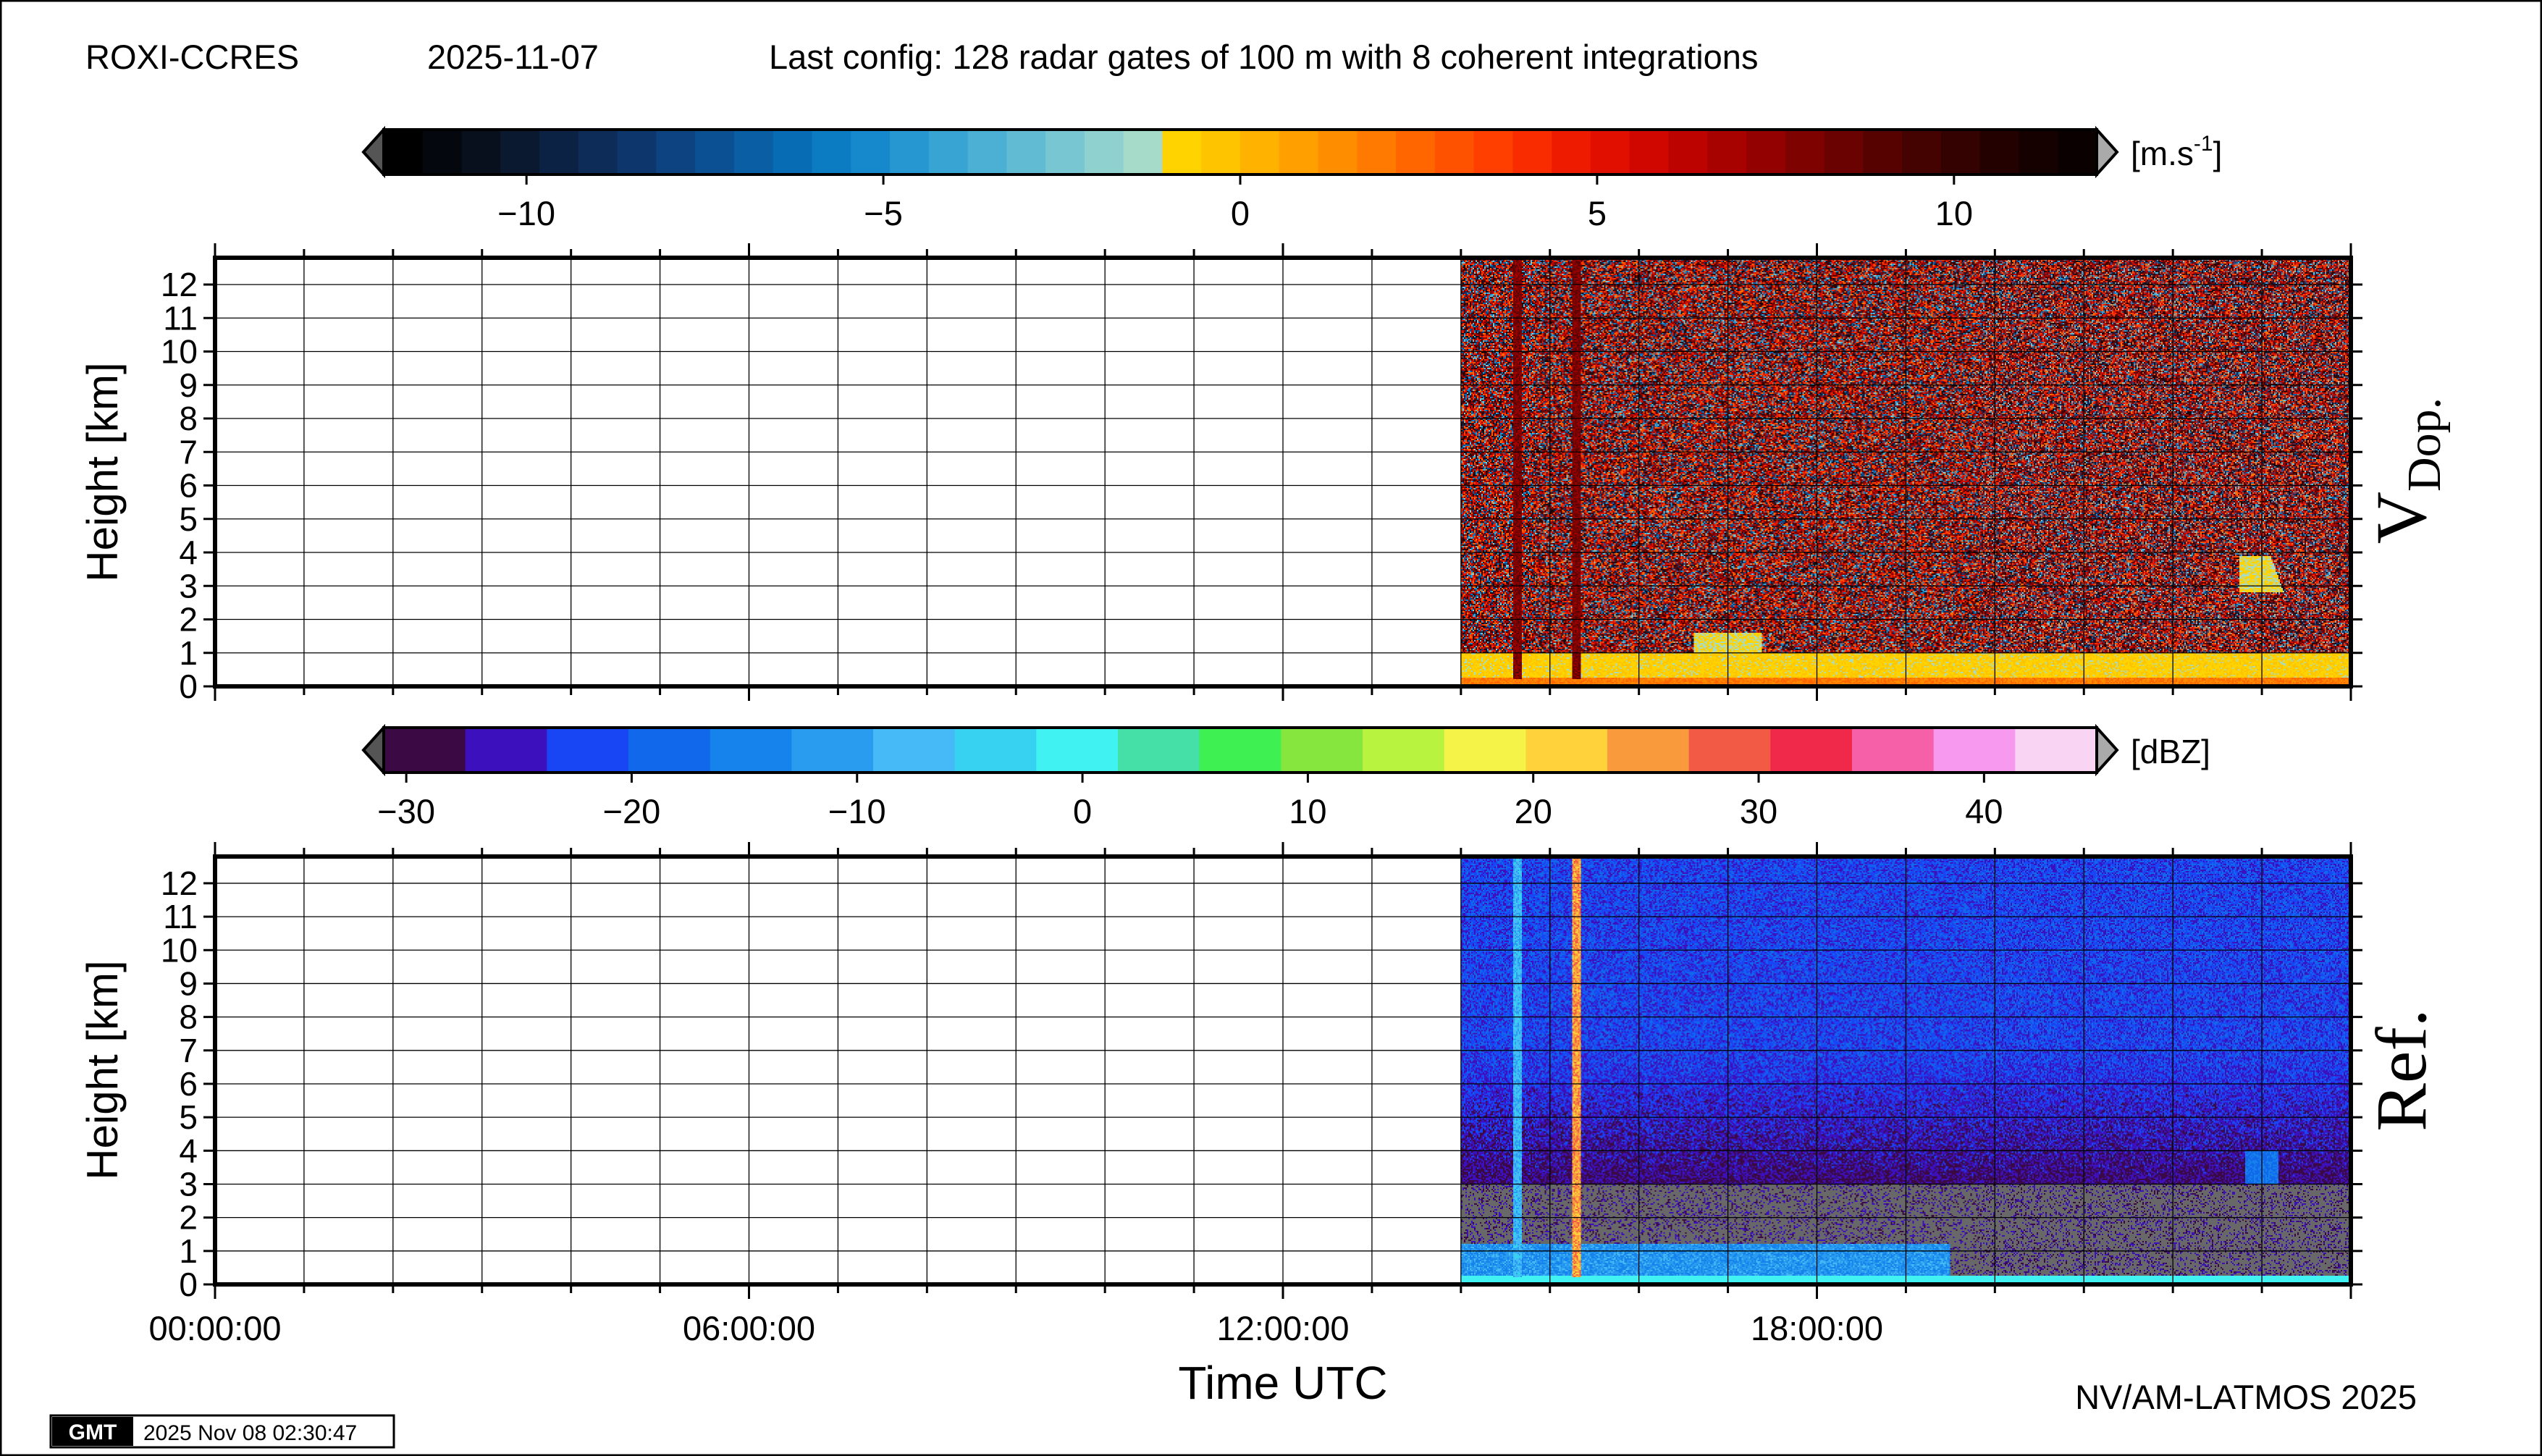 Image resolution: width=2542 pixels, height=1456 pixels. Describe the element at coordinates (179, 284) in the screenshot. I see `y-tick-label: 12` at that location.